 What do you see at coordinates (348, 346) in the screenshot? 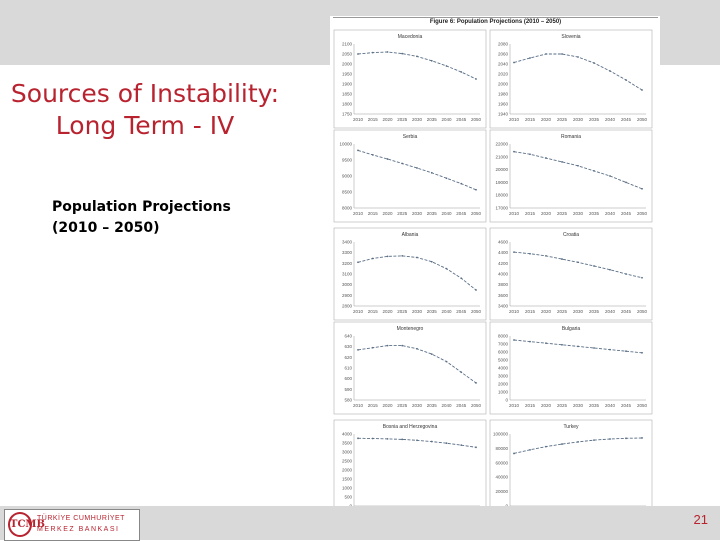
I see `y-tick-label: 630` at bounding box center [348, 346].